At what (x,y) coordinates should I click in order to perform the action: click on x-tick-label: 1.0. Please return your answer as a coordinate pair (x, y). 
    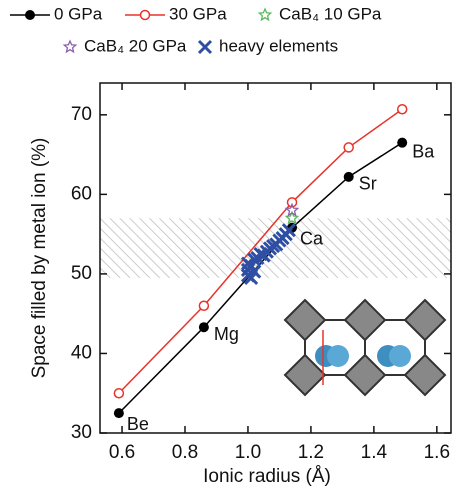
    Looking at the image, I should click on (248, 452).